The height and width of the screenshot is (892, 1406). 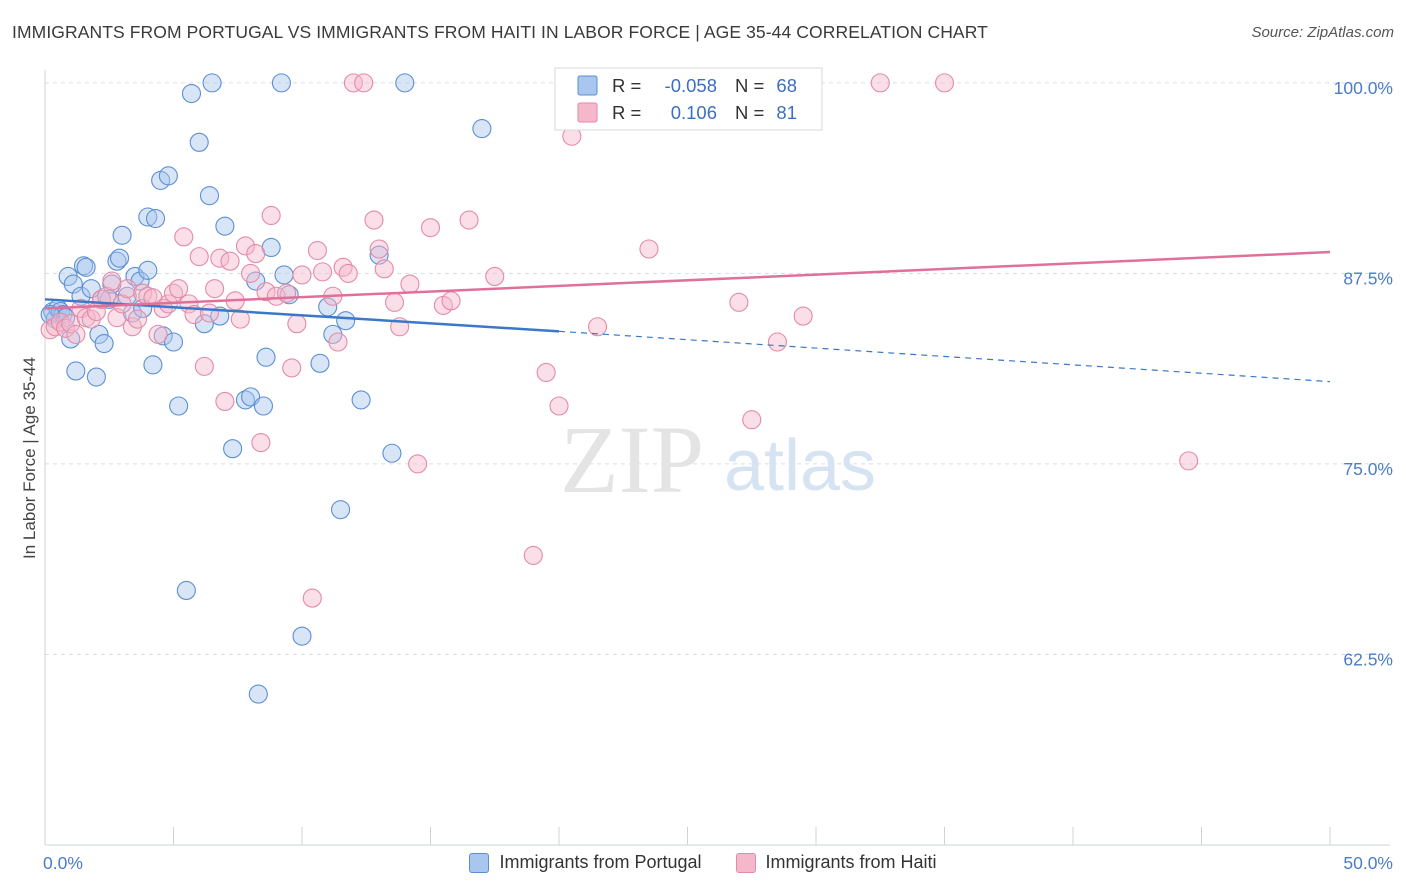 What do you see at coordinates (1368, 659) in the screenshot?
I see `y-tick-label: 62.5%` at bounding box center [1368, 659].